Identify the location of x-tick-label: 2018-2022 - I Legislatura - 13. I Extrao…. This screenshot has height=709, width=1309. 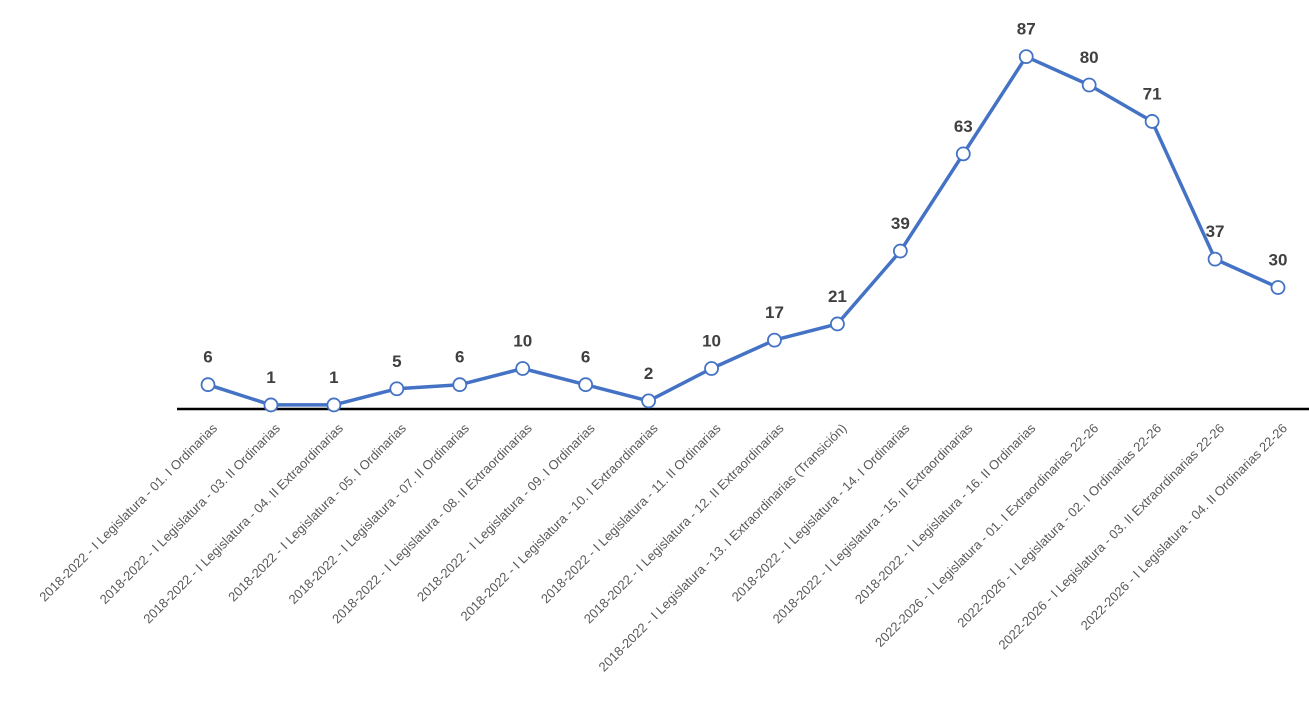
(723, 548).